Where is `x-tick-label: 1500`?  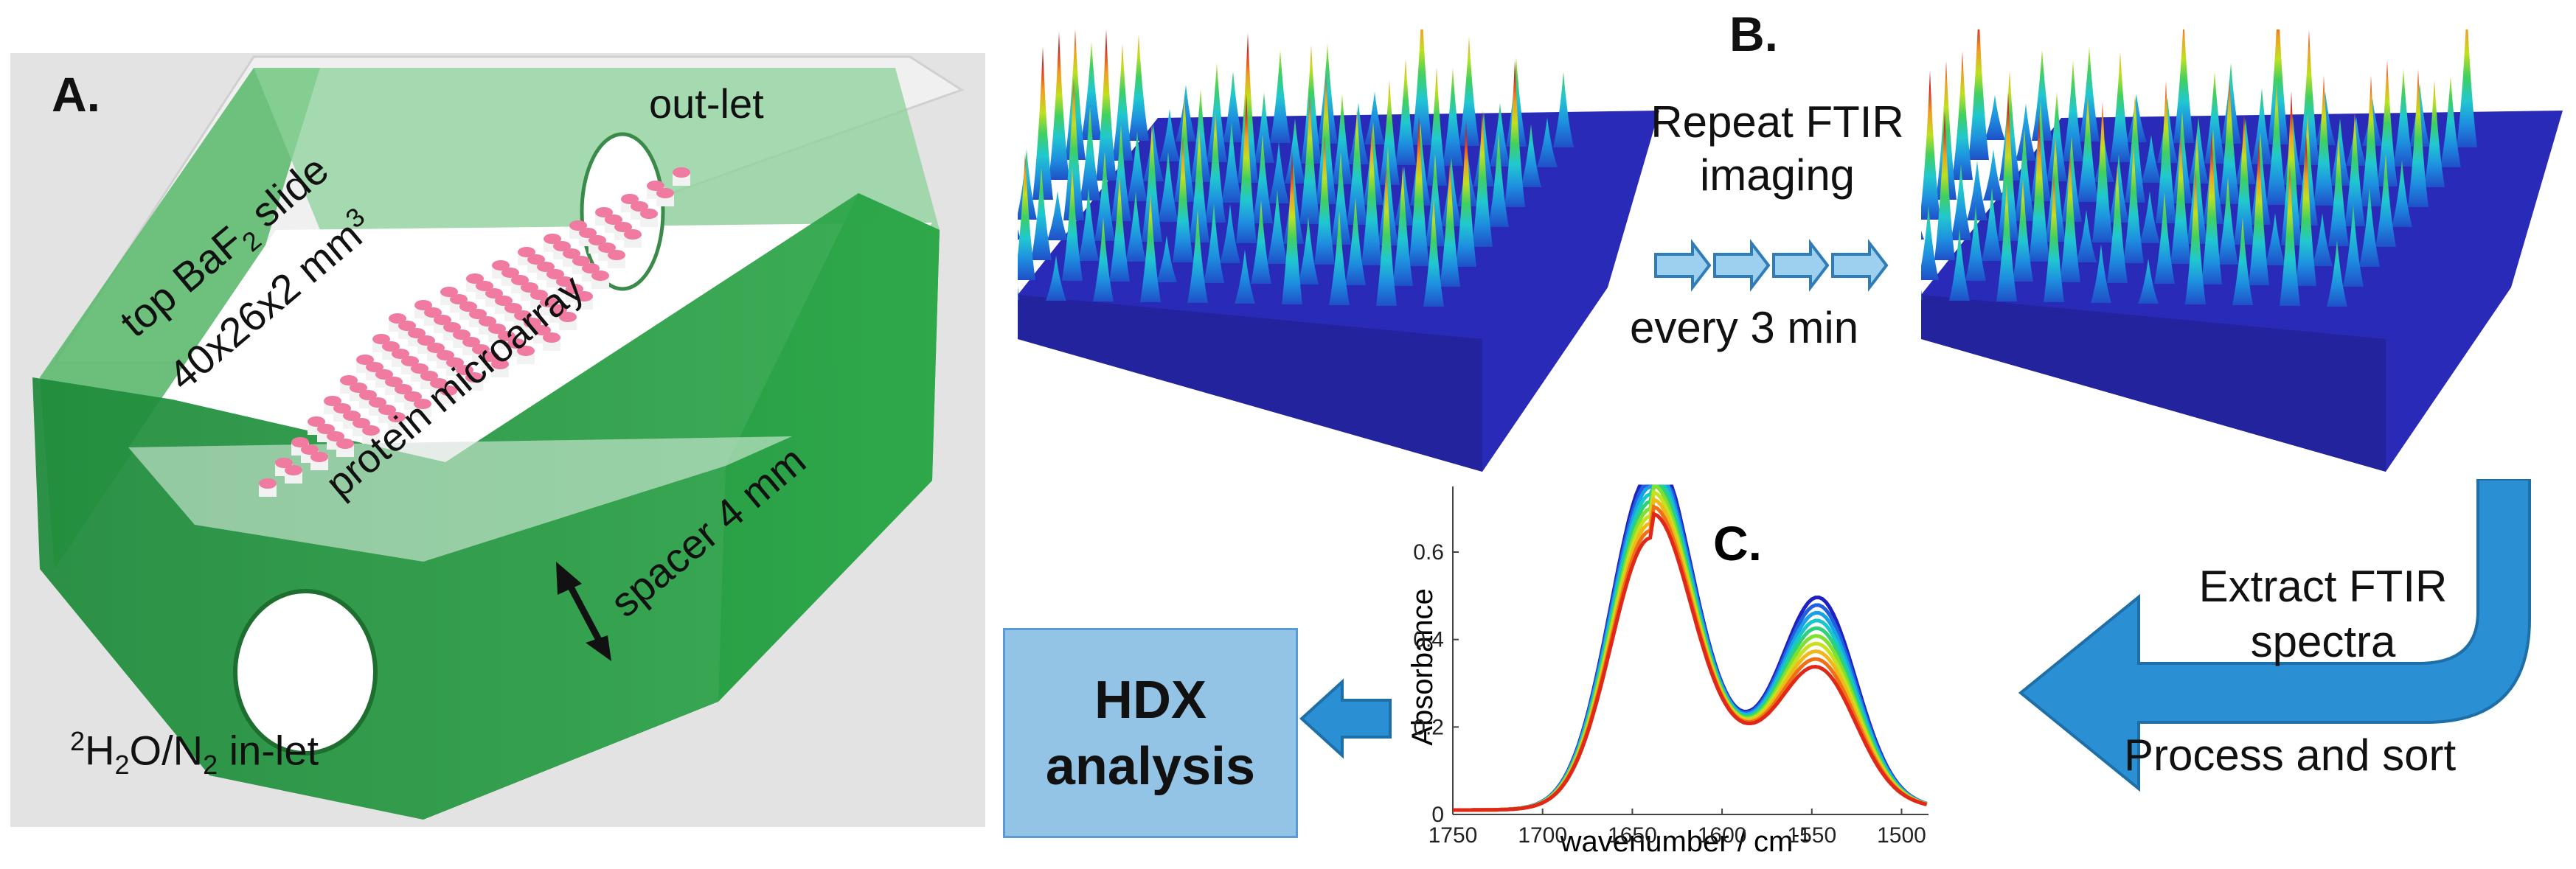 x-tick-label: 1500 is located at coordinates (1901, 835).